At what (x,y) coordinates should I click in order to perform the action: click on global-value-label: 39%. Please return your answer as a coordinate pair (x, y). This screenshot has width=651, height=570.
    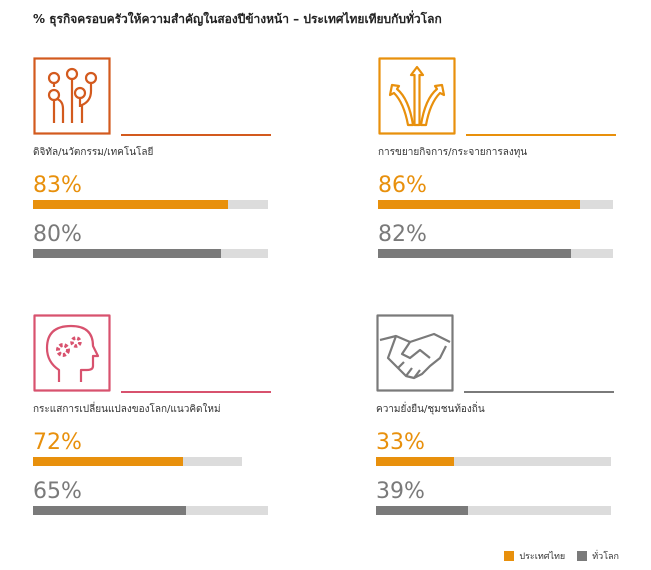
    Looking at the image, I should click on (400, 491).